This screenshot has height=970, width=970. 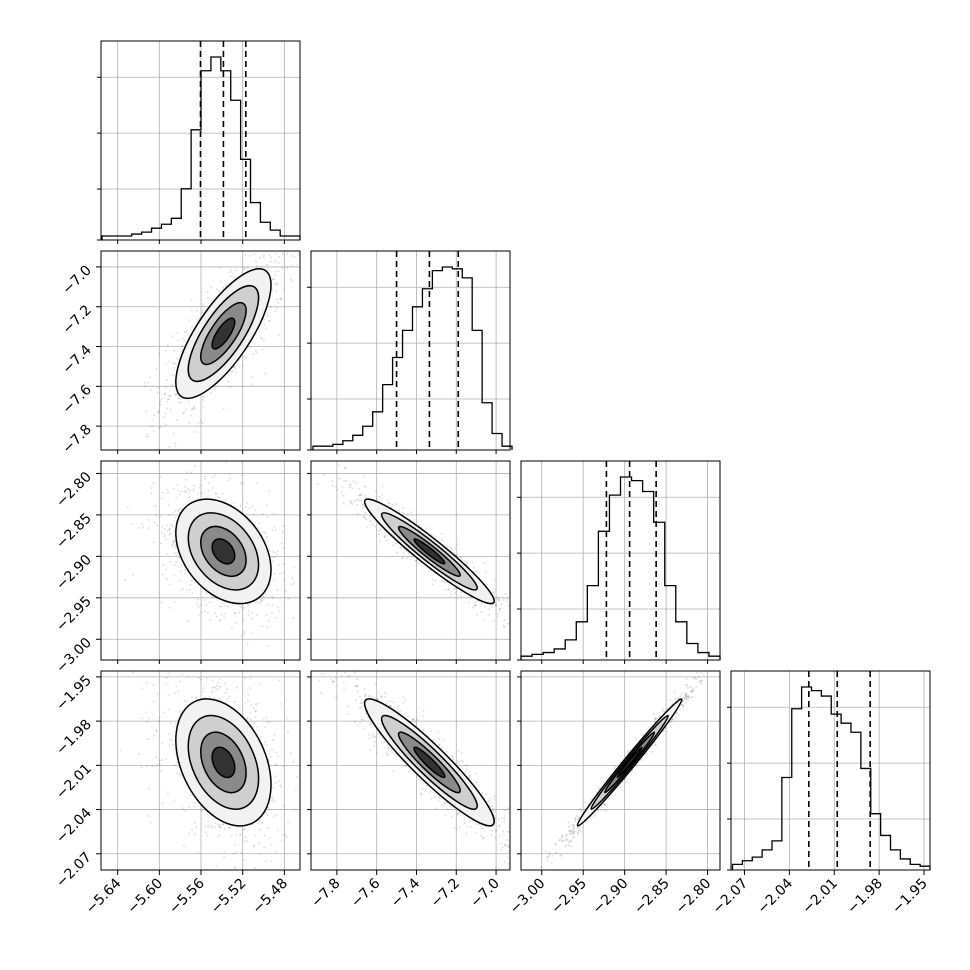 What do you see at coordinates (365, 892) in the screenshot?
I see `x-tick-label-p1: −7.6` at bounding box center [365, 892].